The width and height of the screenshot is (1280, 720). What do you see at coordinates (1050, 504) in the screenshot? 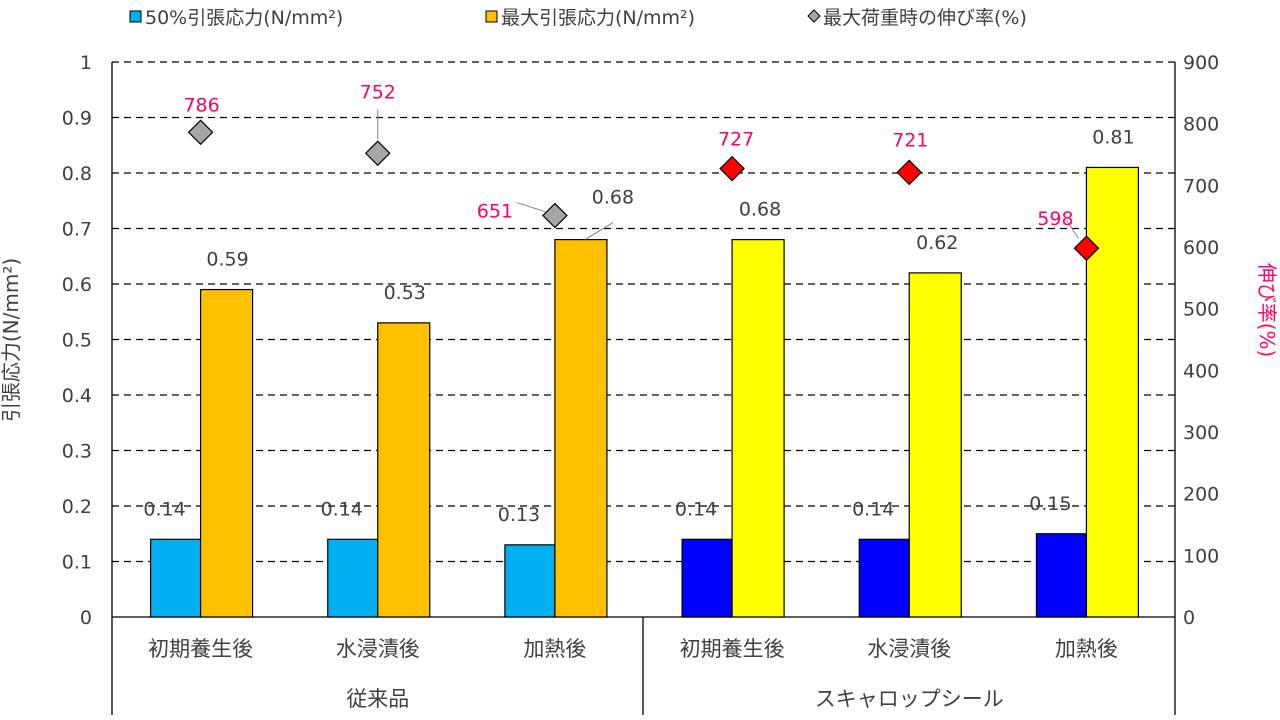
I see `data-label-50pct-stress: 0.15` at bounding box center [1050, 504].